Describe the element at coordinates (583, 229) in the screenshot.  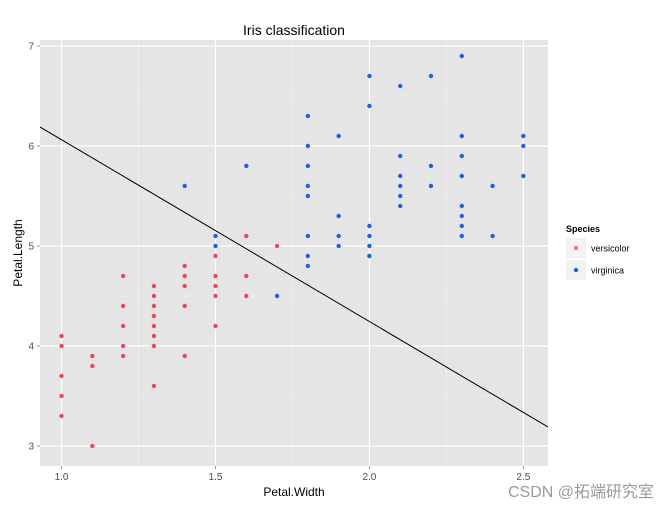
I see `legend-title: Species` at that location.